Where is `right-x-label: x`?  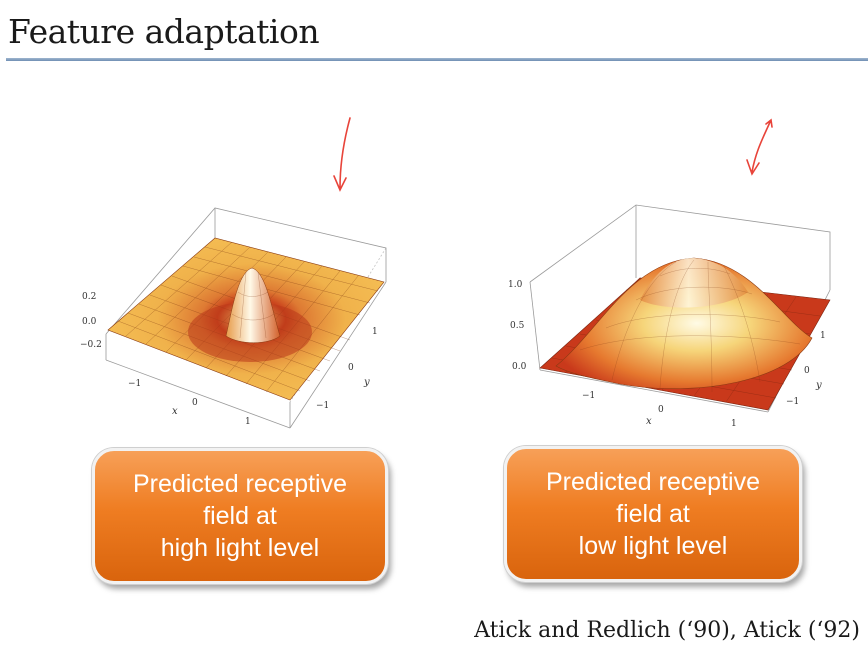
right-x-label: x is located at coordinates (649, 421).